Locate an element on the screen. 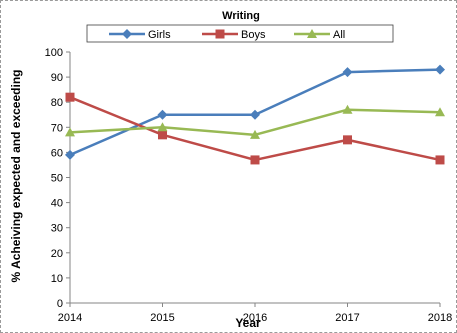 This screenshot has width=457, height=333. y-tick-label: 0 is located at coordinates (60, 304).